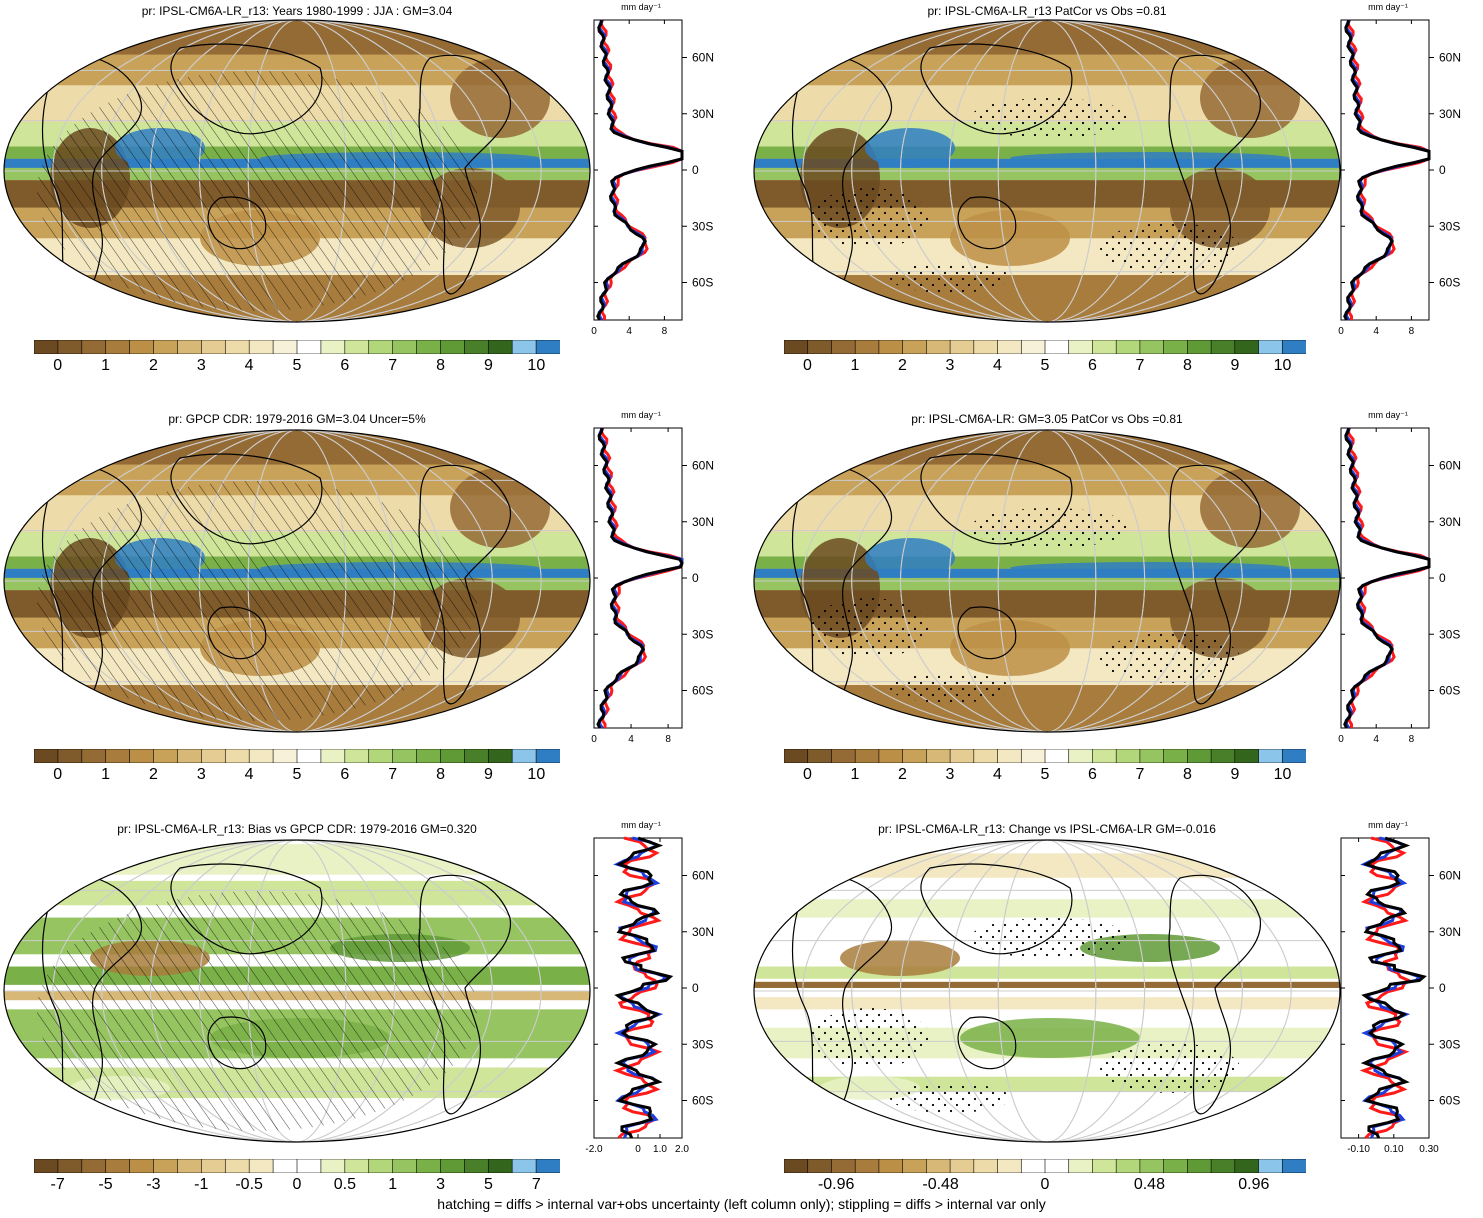 The width and height of the screenshot is (1483, 1218). Describe the element at coordinates (1047, 11) in the screenshot. I see `map-title: pr: IPSL-CM6A-LR_r13 PatCor vs Obs =0.81` at that location.